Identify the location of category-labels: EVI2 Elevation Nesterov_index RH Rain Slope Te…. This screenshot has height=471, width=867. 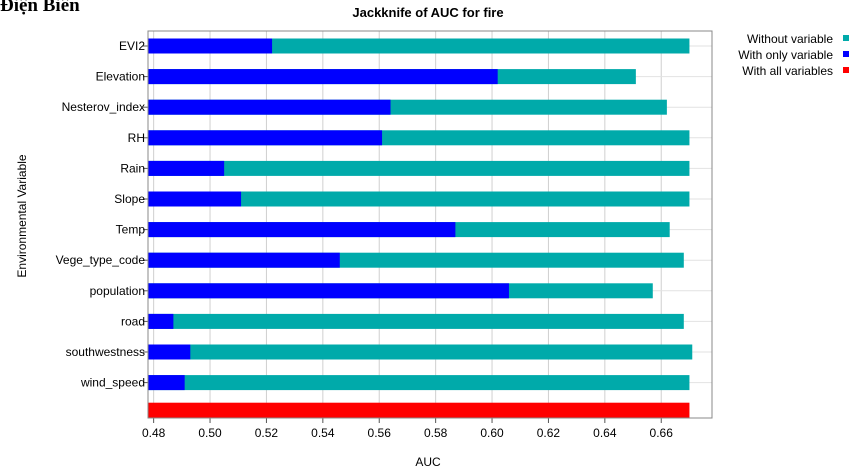
(102, 214).